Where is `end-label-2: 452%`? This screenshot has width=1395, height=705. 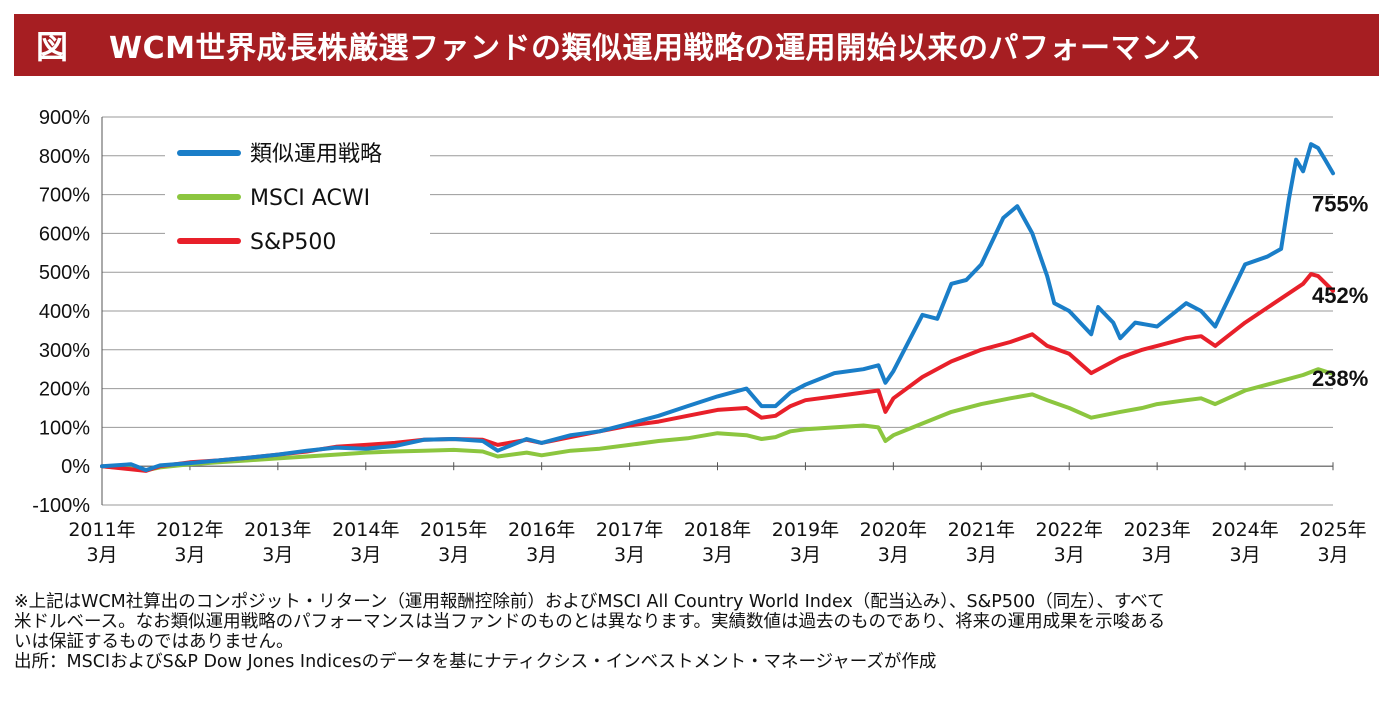
end-label-2: 452% is located at coordinates (1340, 295).